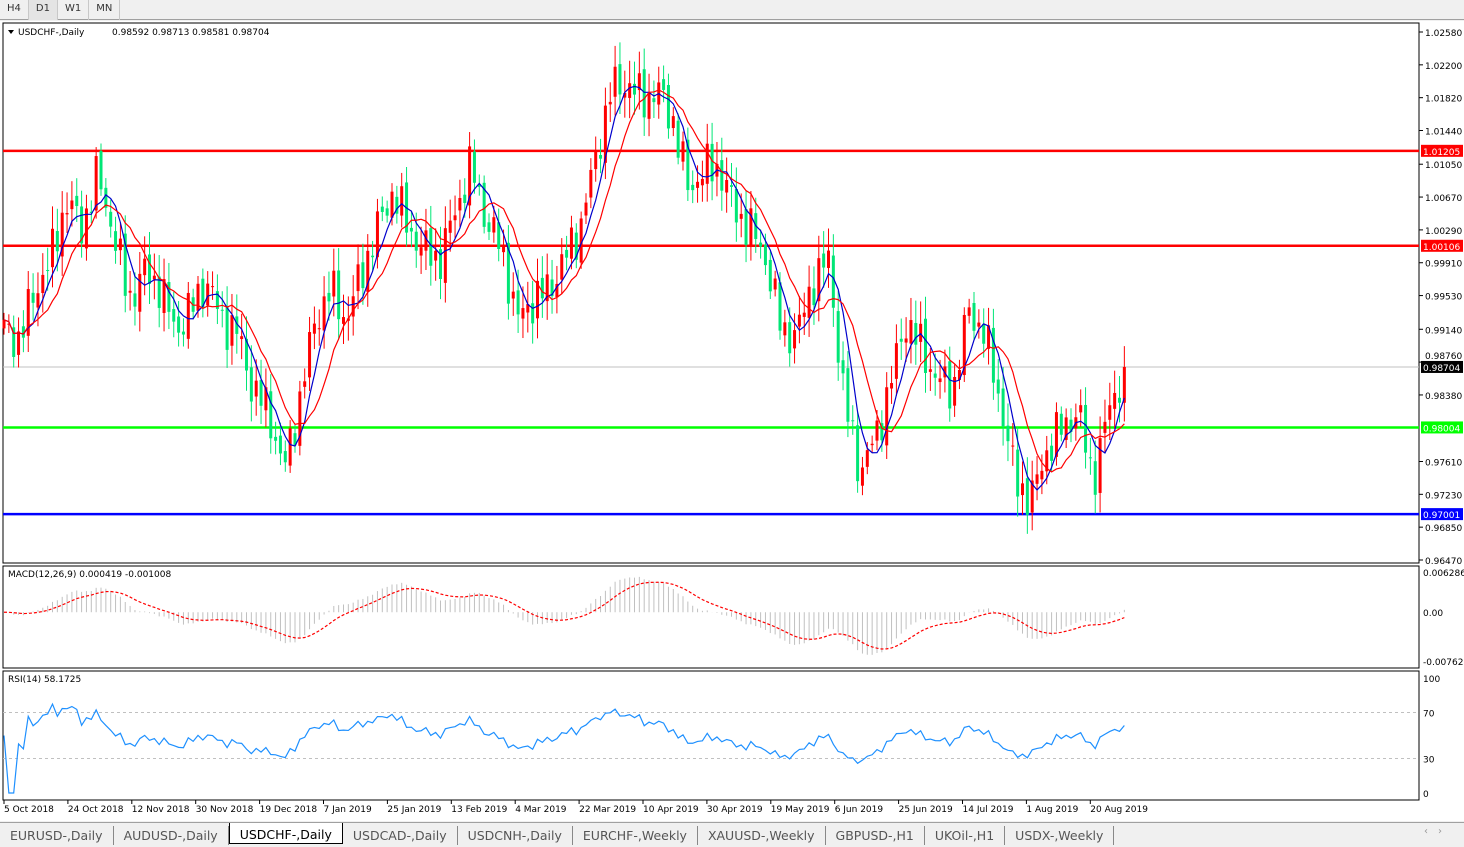 This screenshot has height=847, width=1464. What do you see at coordinates (735, 810) in the screenshot?
I see `date-tick-label: 30 Apr 2019` at bounding box center [735, 810].